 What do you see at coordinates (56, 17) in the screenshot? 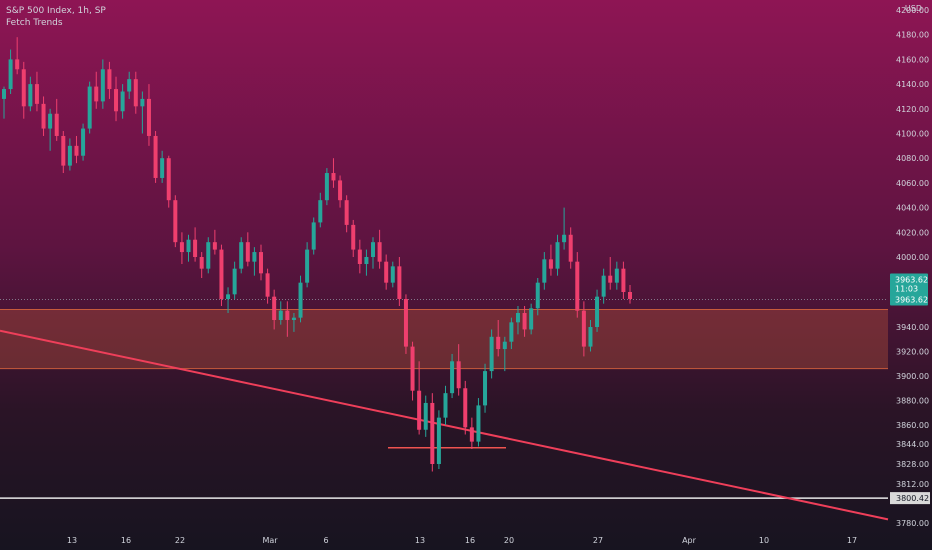
I see `chart-legend: S&P 500 Index, 1h, SP Fetch Trends` at bounding box center [56, 17].